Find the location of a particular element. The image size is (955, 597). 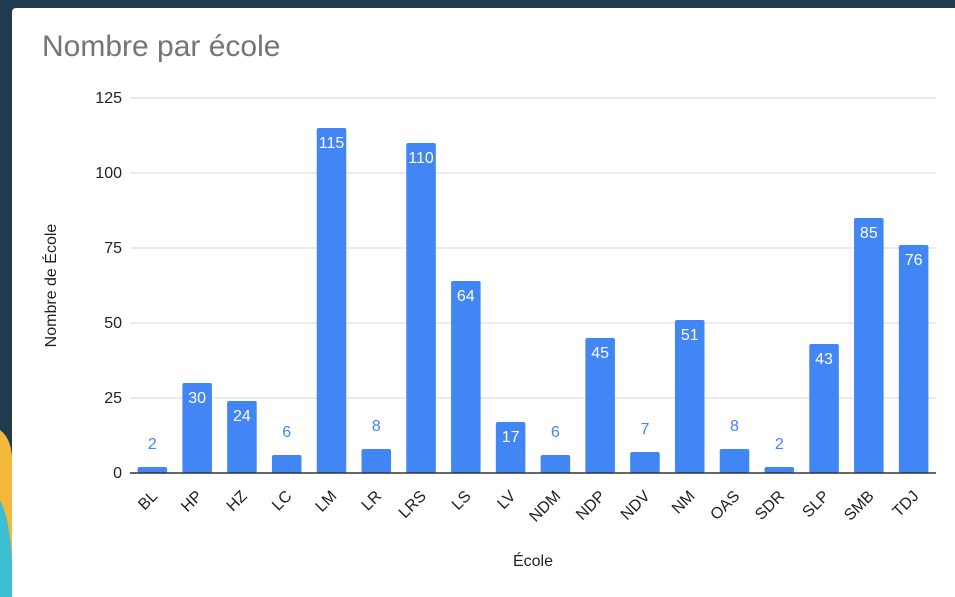

bar-ndp is located at coordinates (600, 405).